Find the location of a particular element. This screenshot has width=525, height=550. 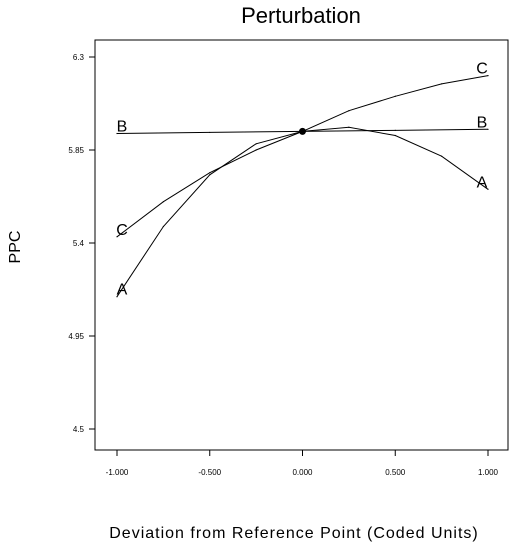

series-b-start-label: B is located at coordinates (122, 126).